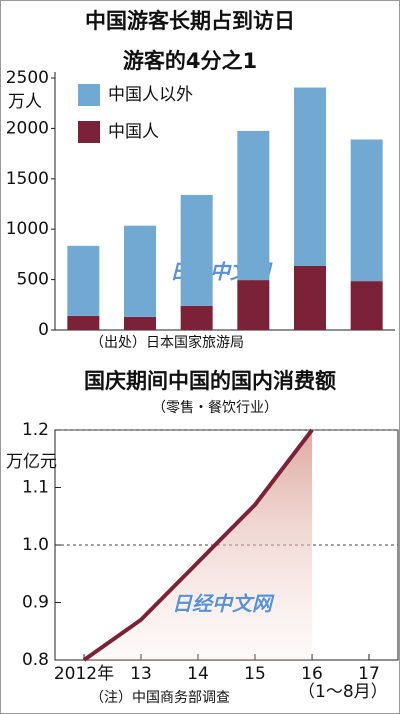  I want to click on y-tick-label: 1.1, so click(35, 488).